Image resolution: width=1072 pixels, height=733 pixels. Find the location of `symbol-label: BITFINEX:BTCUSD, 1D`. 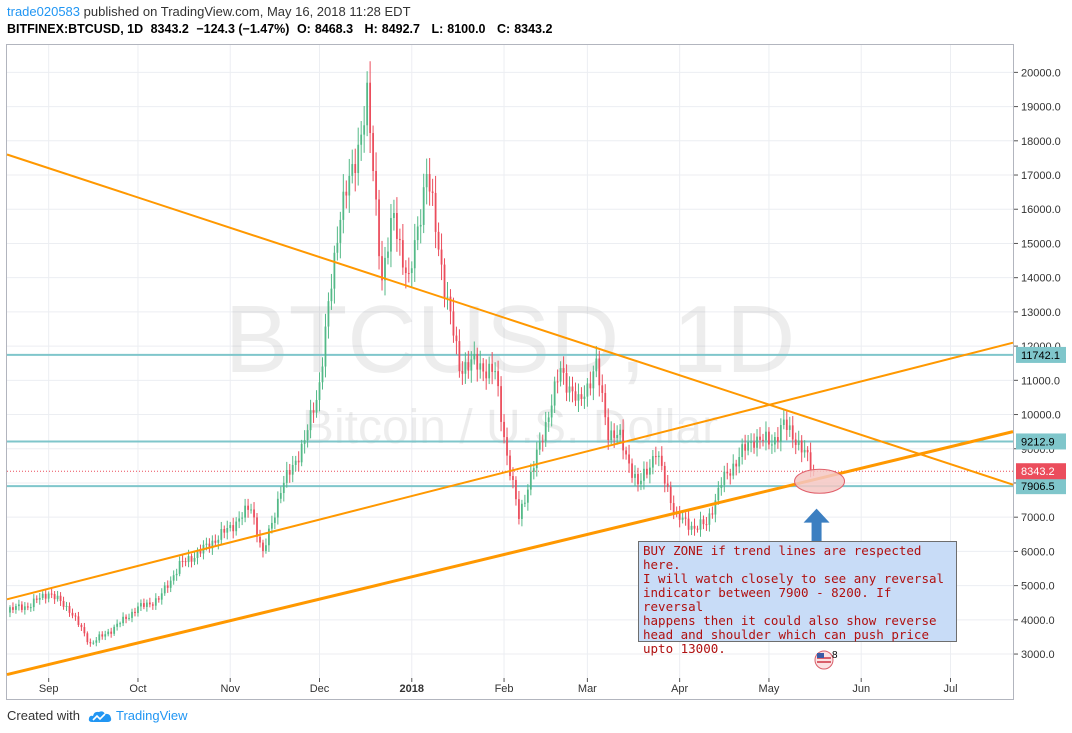

symbol-label: BITFINEX:BTCUSD, 1D is located at coordinates (75, 29).